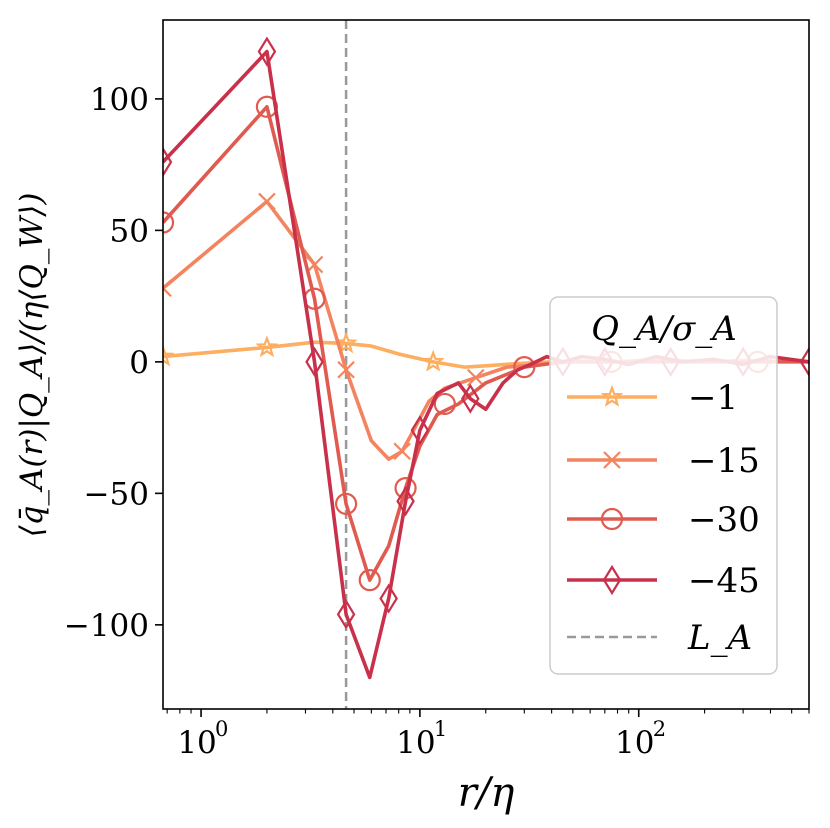  I want to click on legend: Q_A/σ_A −1 −15 −30 −45 L_A, so click(663, 485).